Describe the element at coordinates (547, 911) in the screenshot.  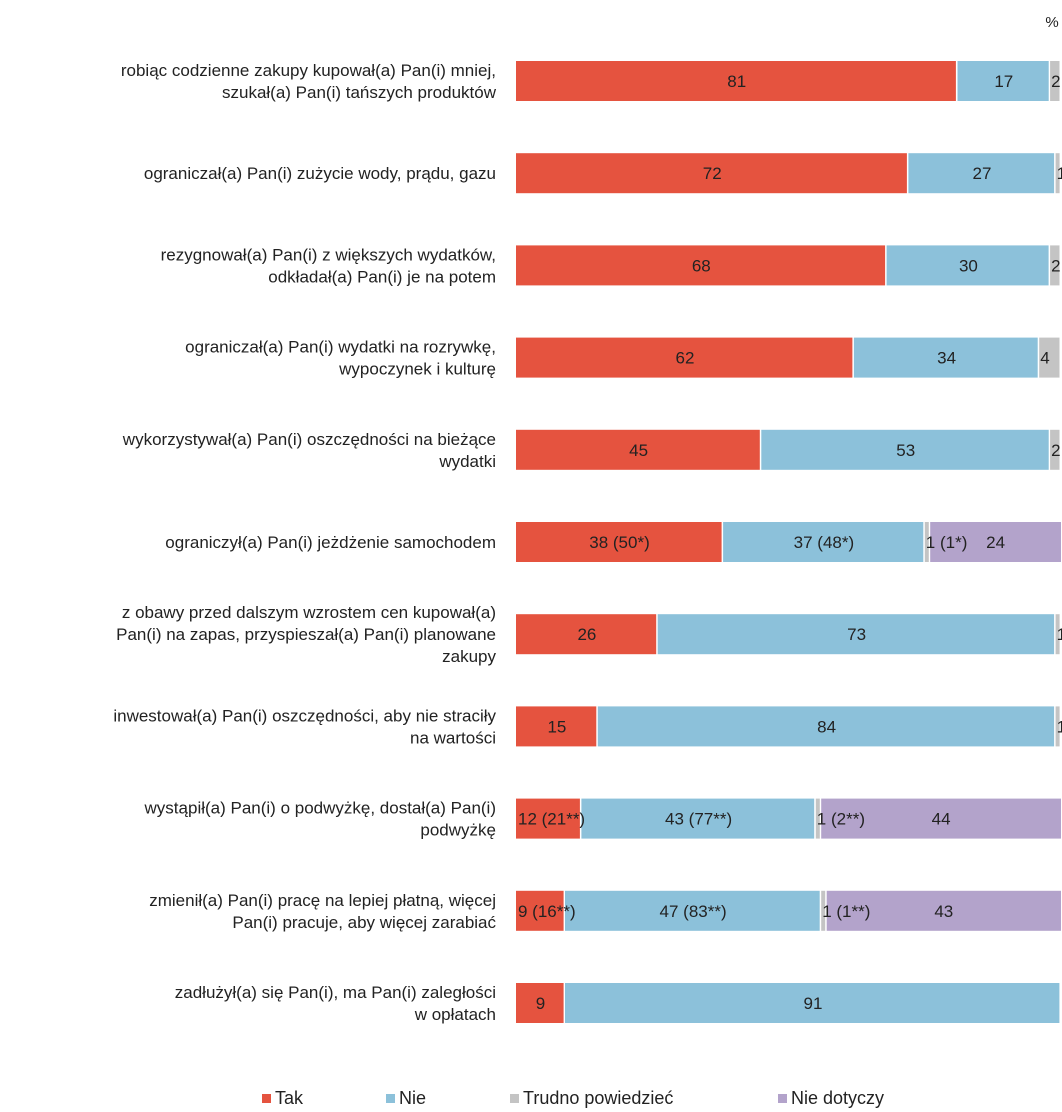
I see `value-label: 9 (16**)` at that location.